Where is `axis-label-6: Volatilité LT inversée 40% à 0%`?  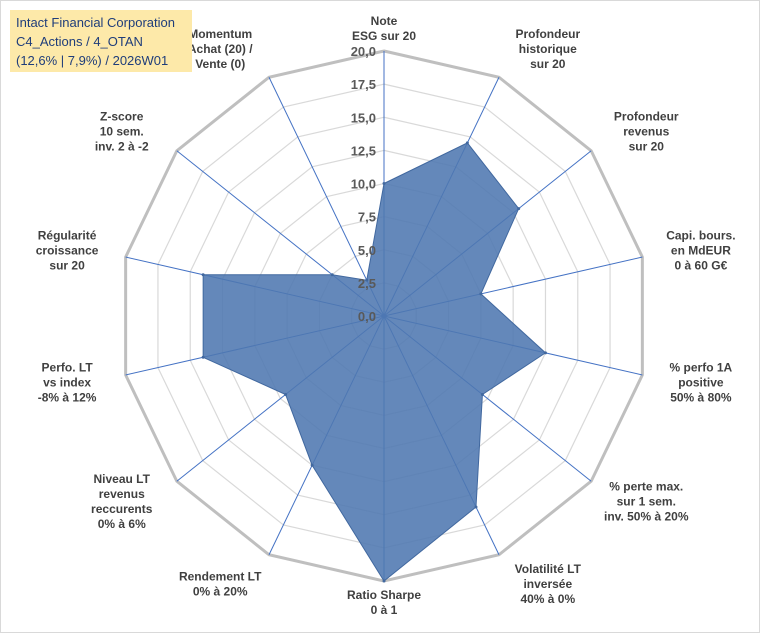
axis-label-6: Volatilité LT inversée 40% à 0% is located at coordinates (548, 584).